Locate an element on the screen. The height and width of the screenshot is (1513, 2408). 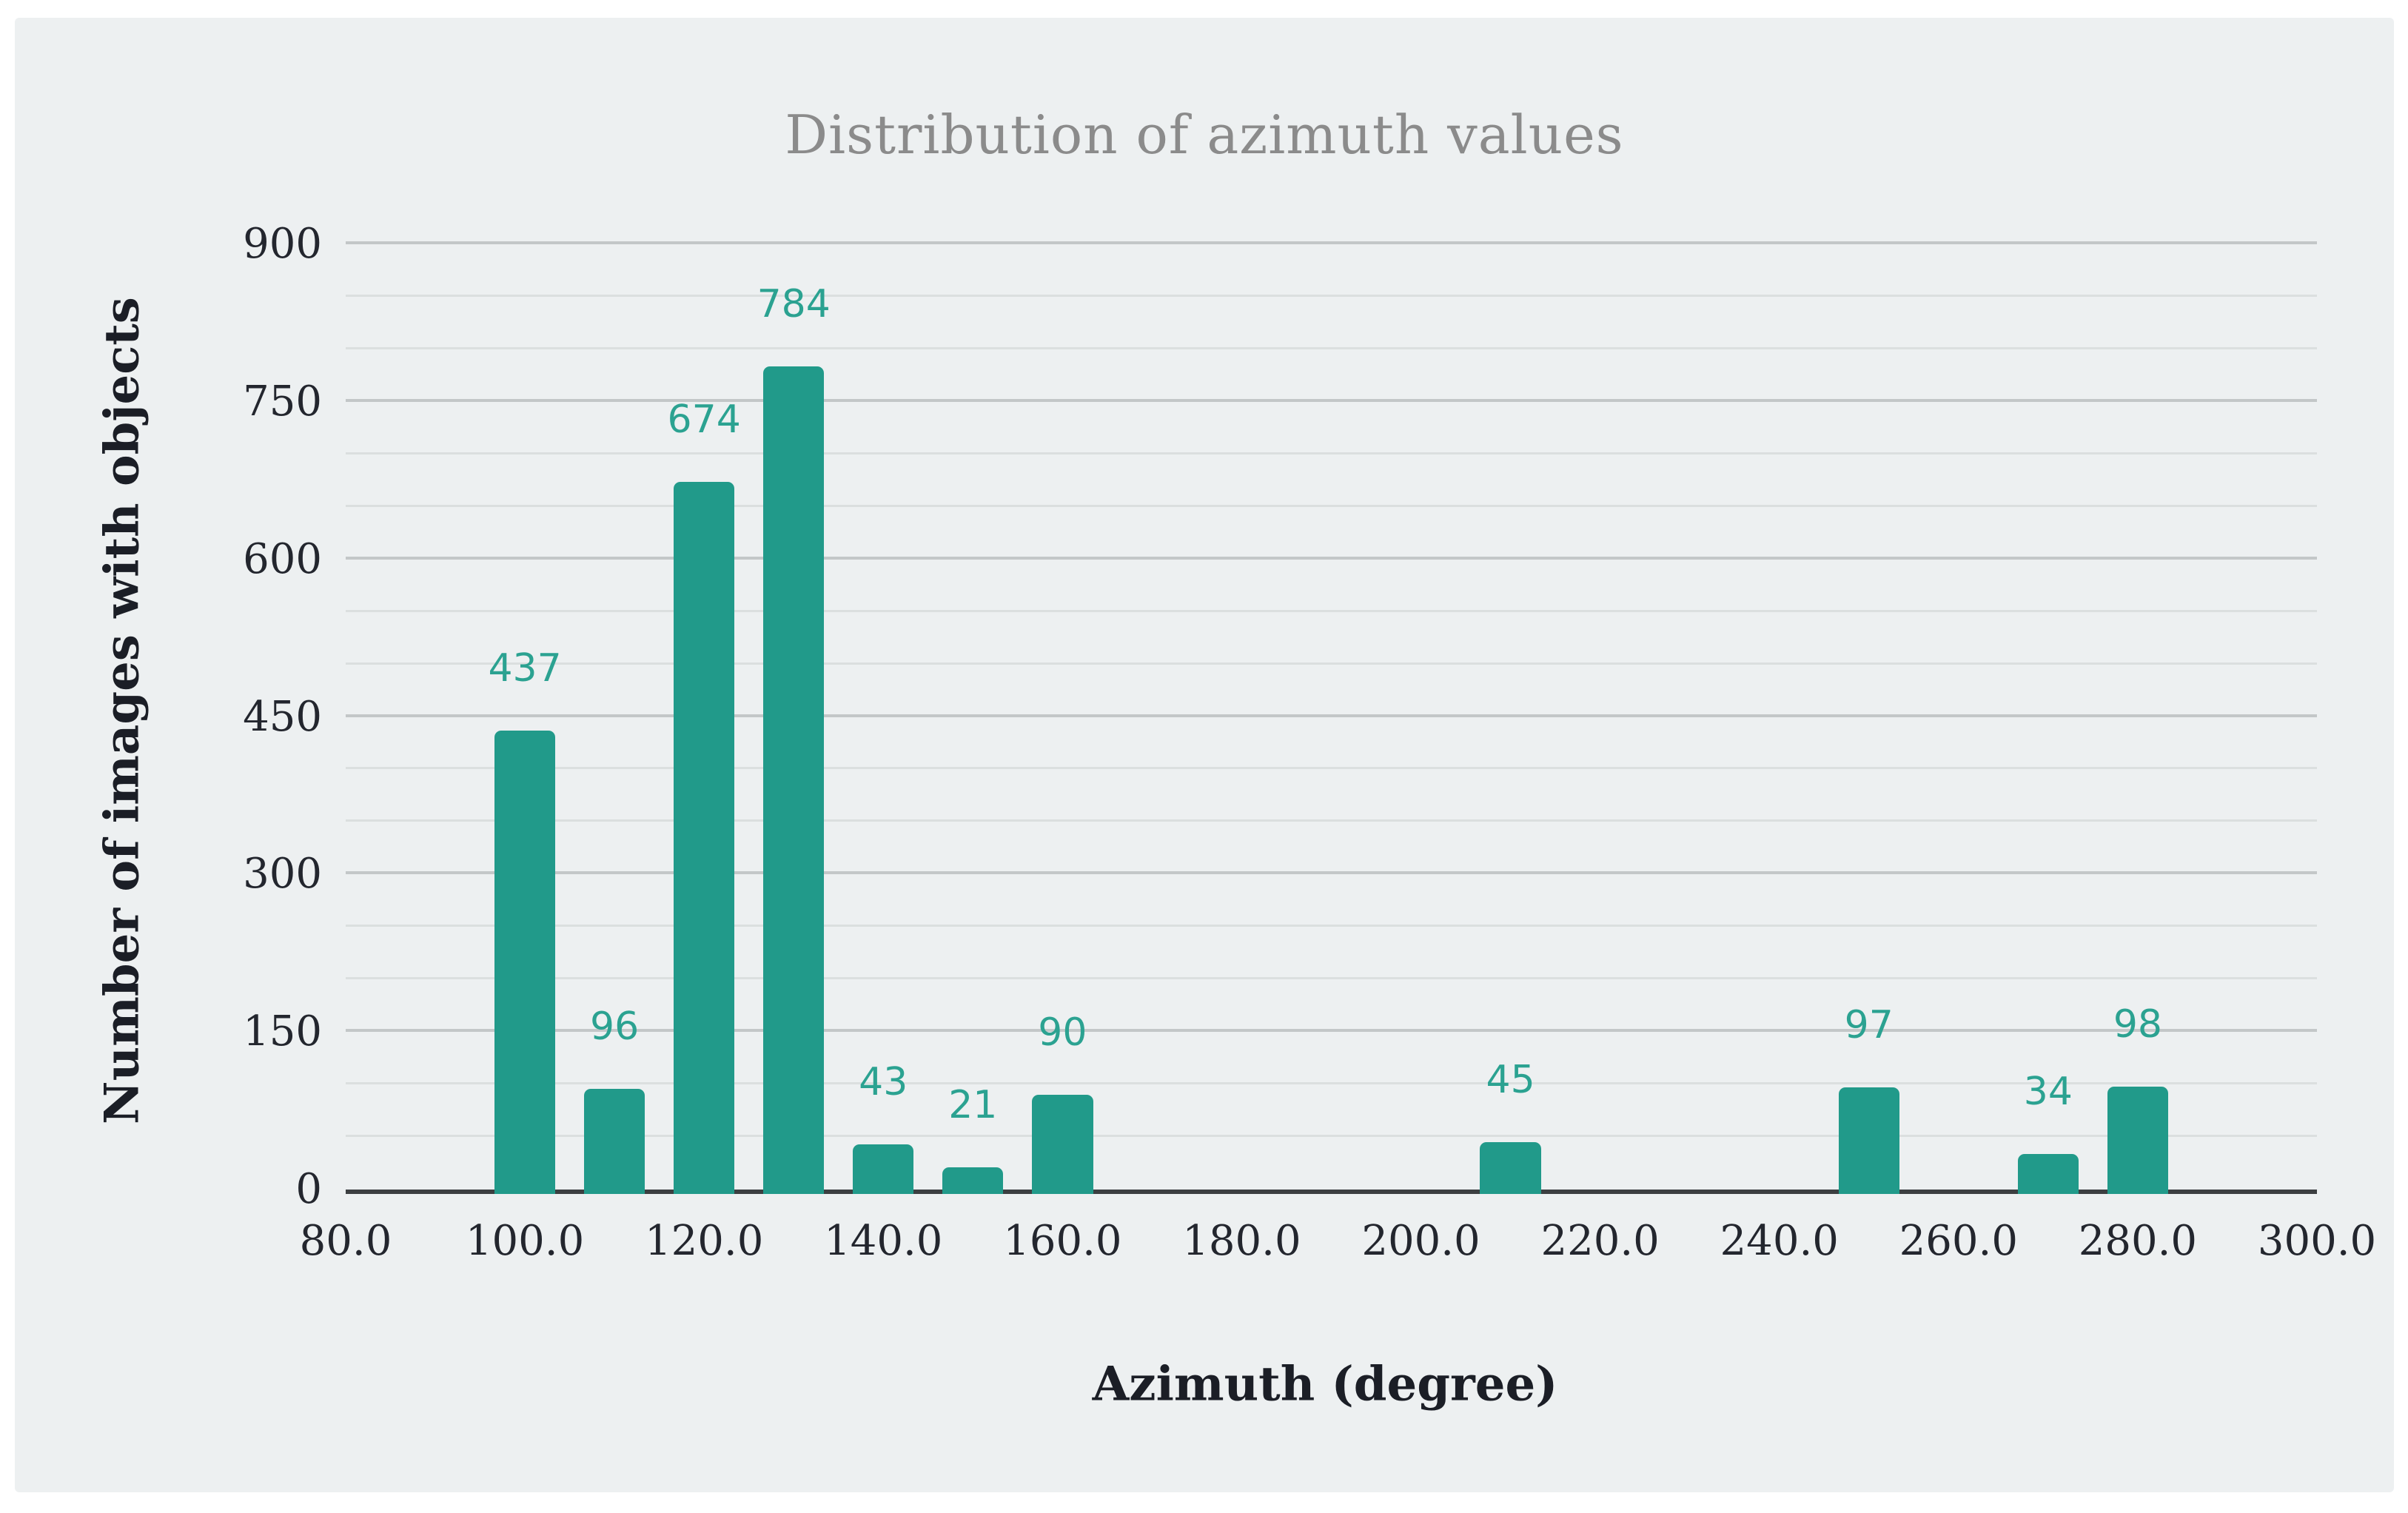
bar-value-label-210: 45 is located at coordinates (1510, 1080).